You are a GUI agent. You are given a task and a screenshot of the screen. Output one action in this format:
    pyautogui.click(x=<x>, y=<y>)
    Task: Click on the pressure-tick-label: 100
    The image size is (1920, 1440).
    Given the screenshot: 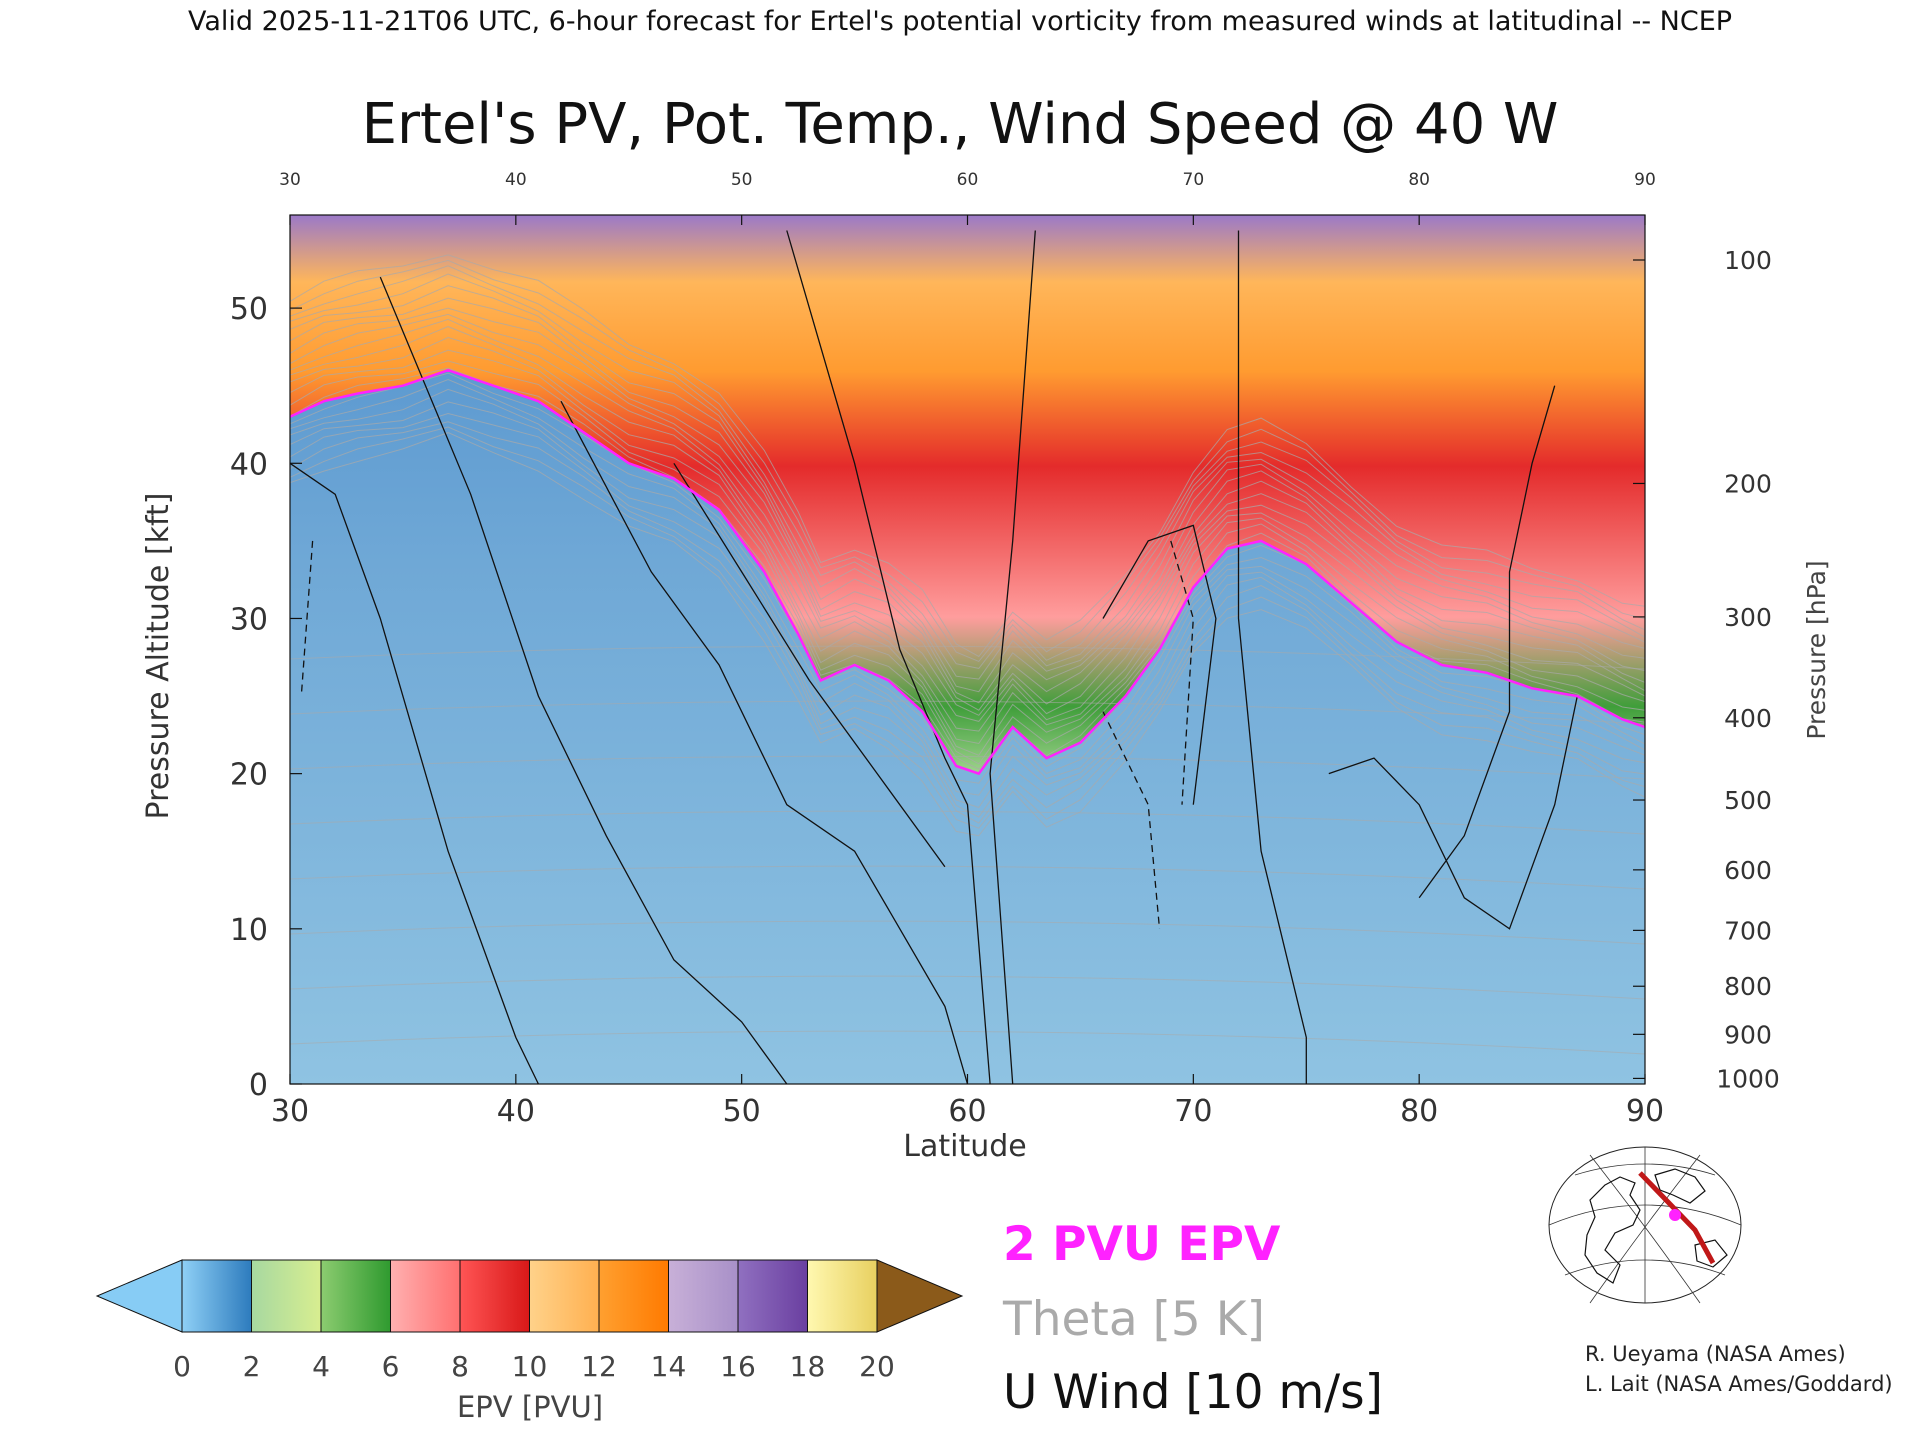 What is the action you would take?
    pyautogui.click(x=1748, y=260)
    